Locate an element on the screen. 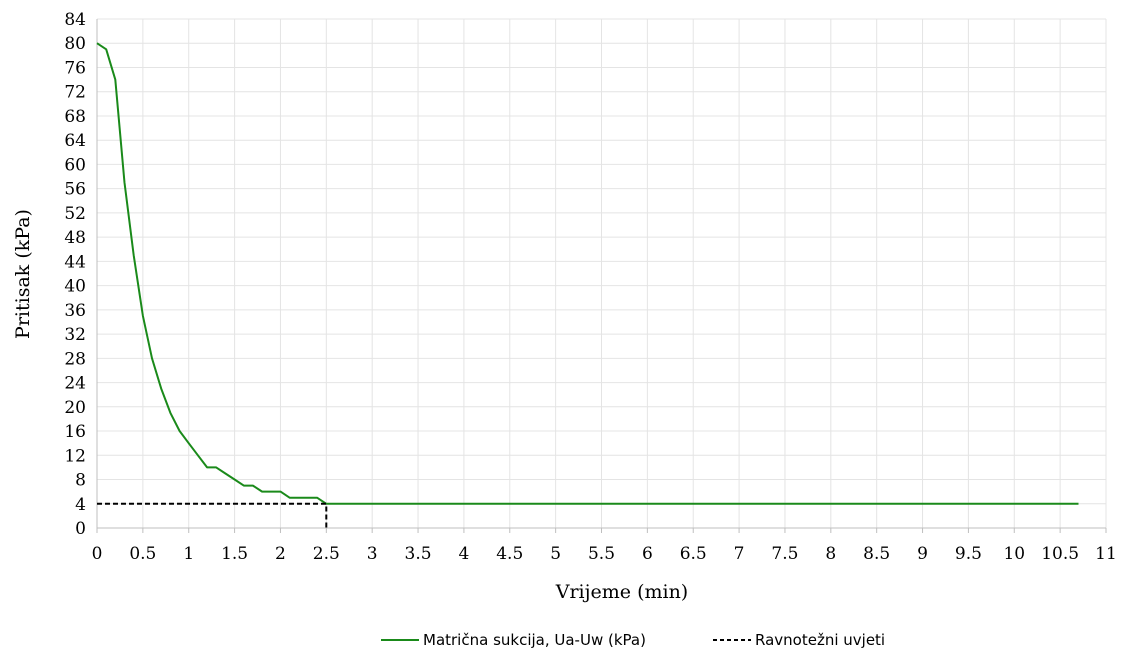 The image size is (1130, 652). x-tick-label: 7 is located at coordinates (739, 554).